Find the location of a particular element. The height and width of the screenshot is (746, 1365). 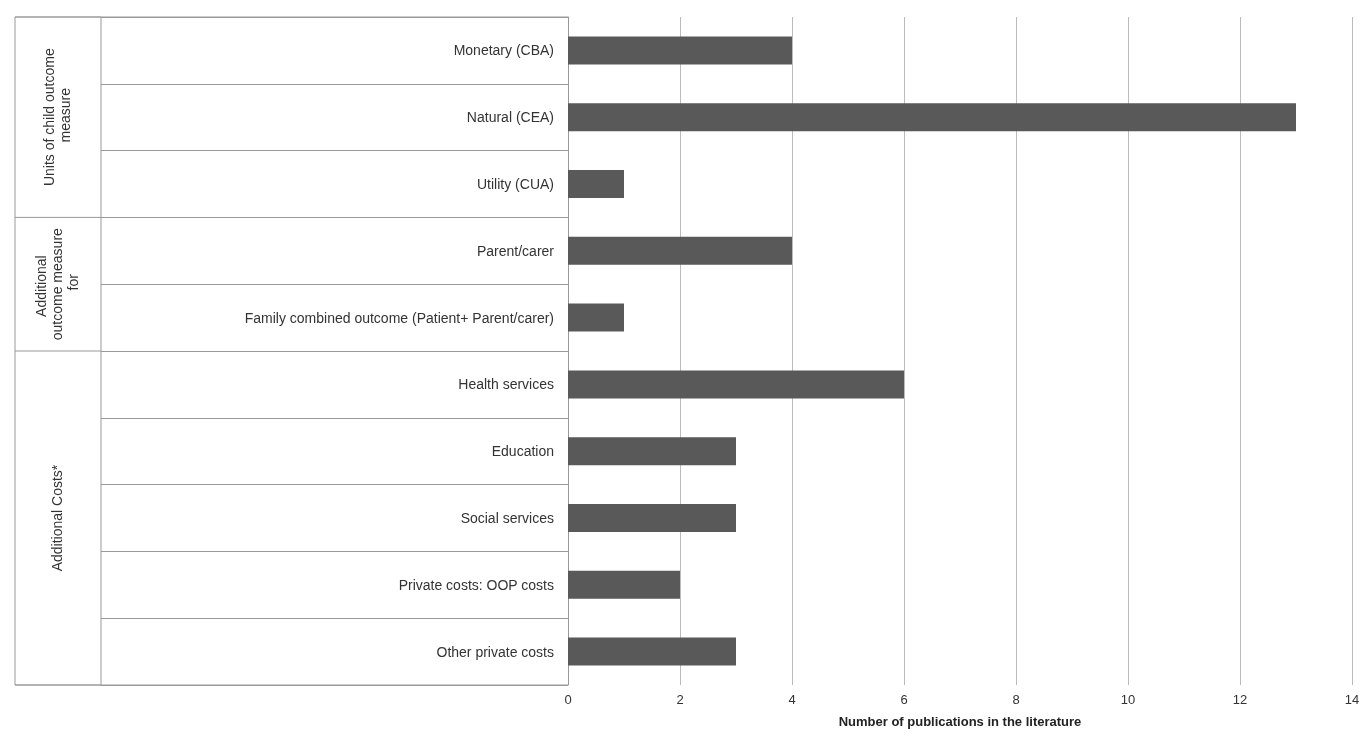

text: Additional outcome measure for is located at coordinates (57, 284).